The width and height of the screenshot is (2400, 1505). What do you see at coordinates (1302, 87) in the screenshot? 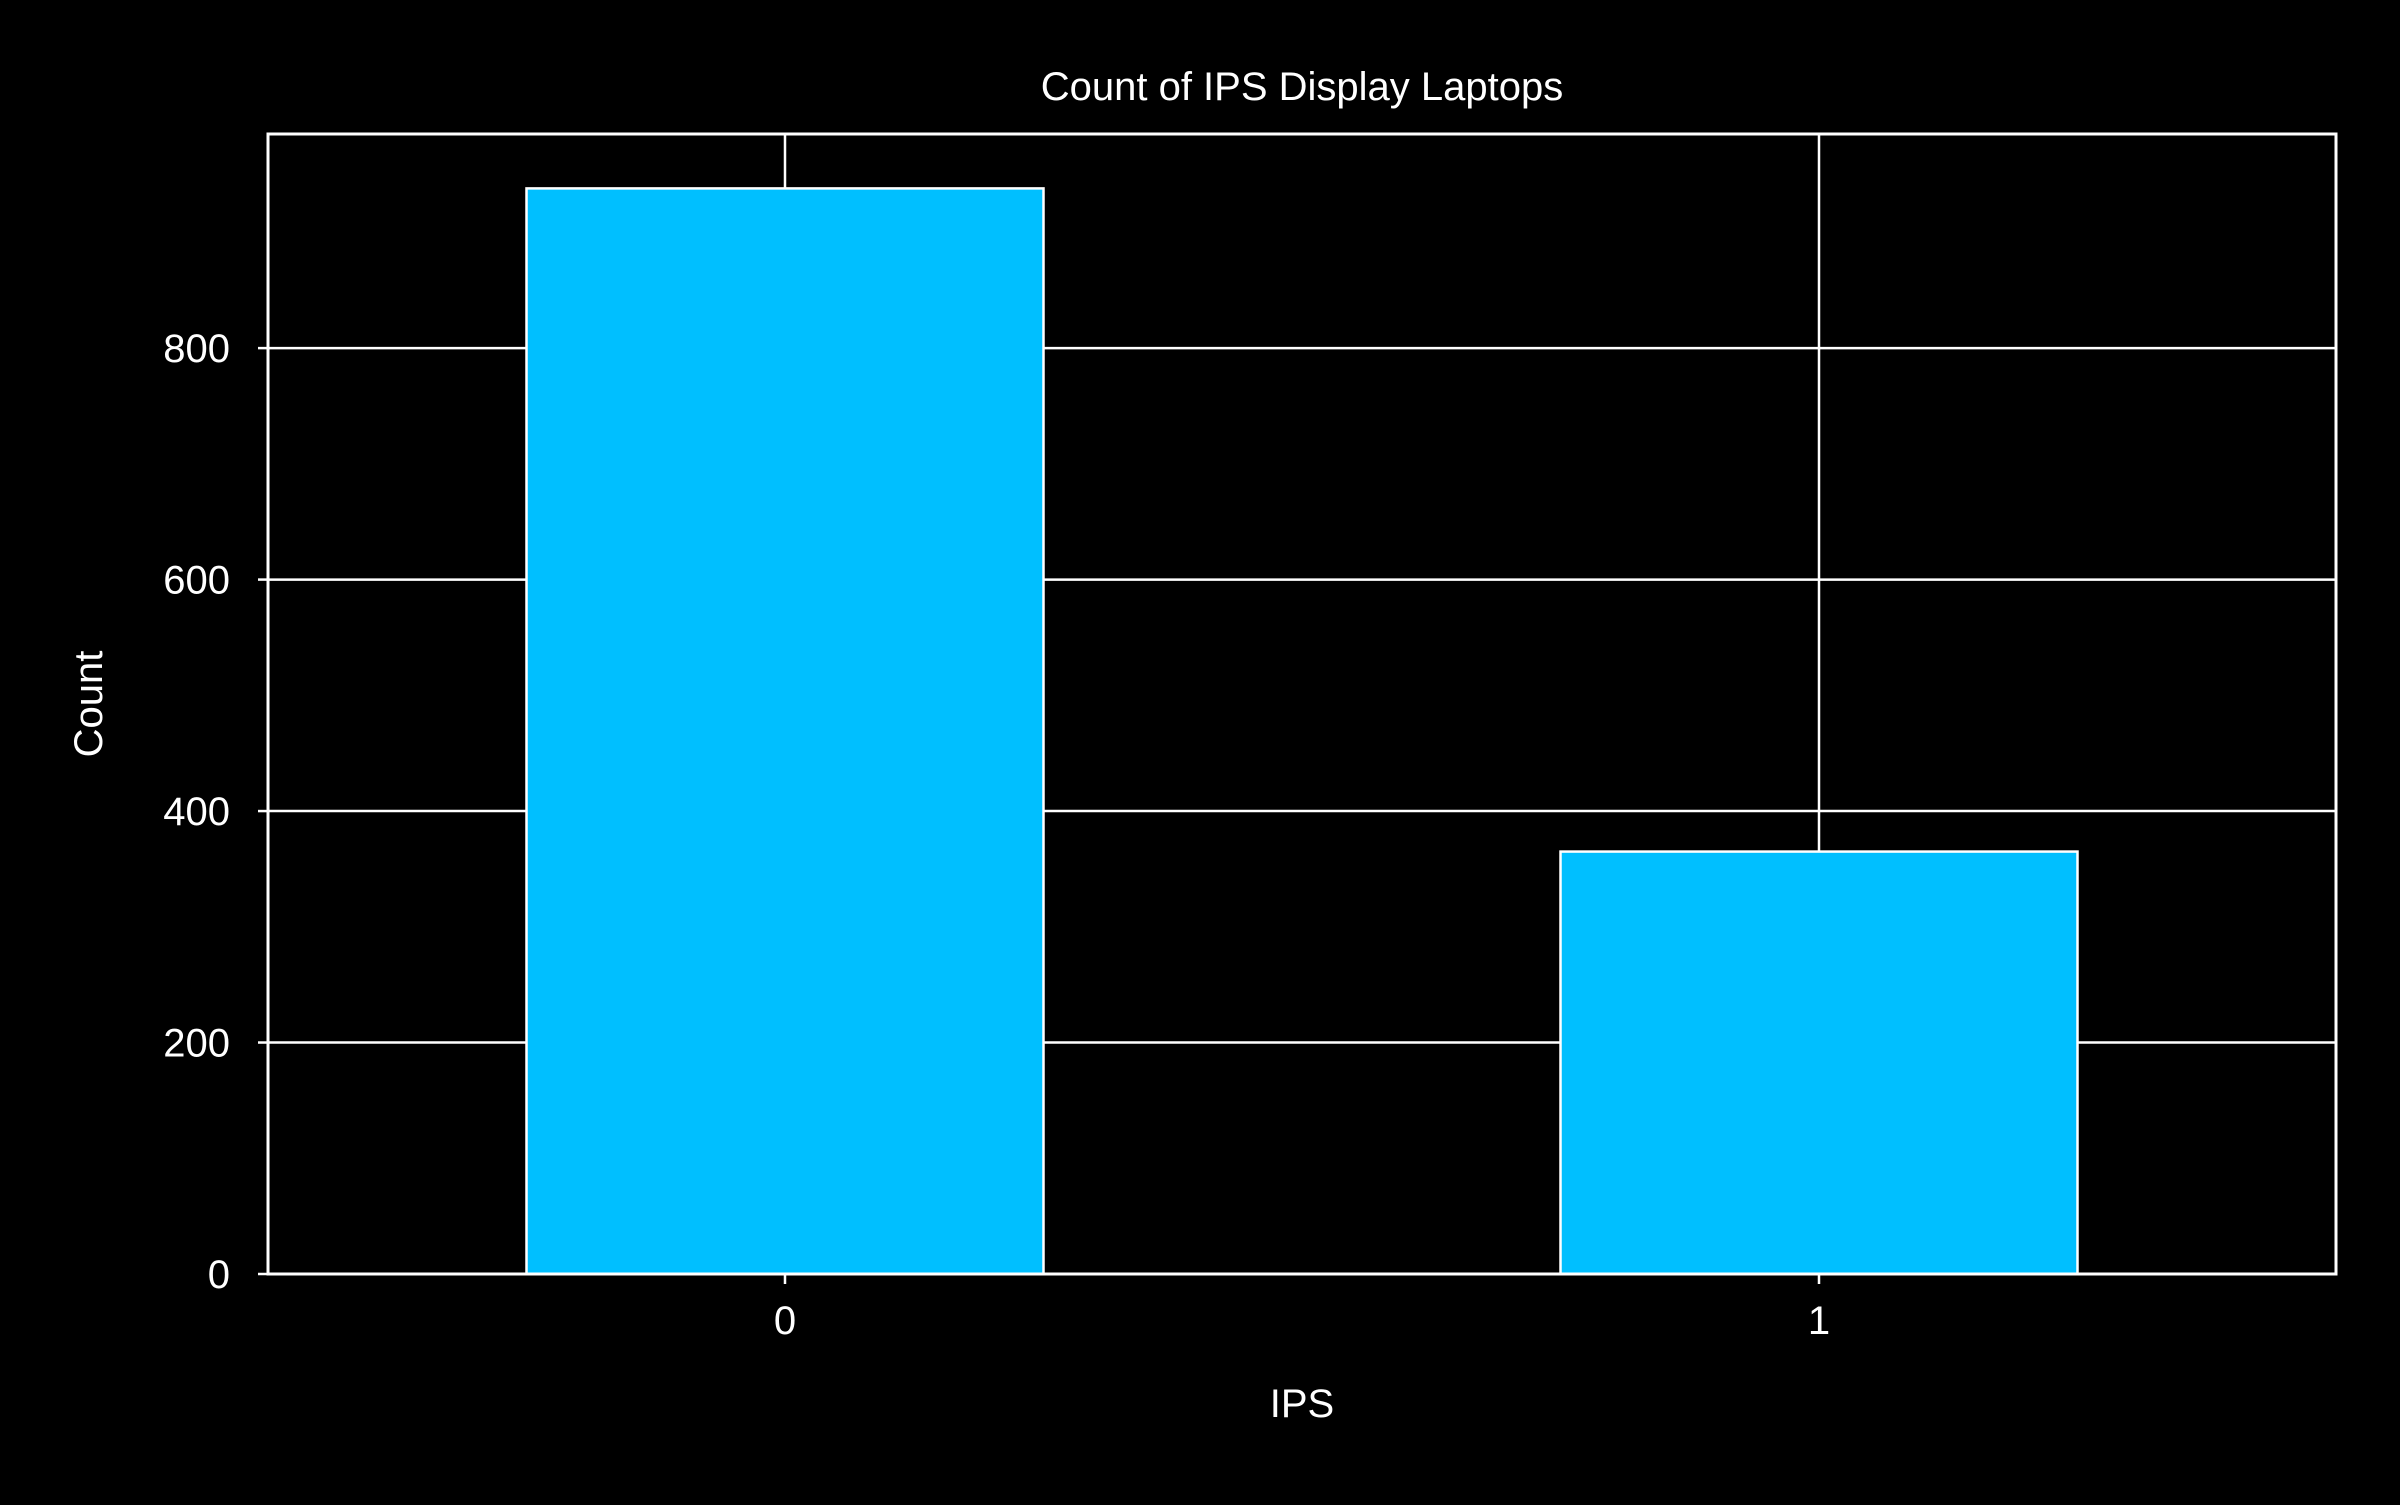
I see `chart-title: Count of IPS Display Laptops` at bounding box center [1302, 87].